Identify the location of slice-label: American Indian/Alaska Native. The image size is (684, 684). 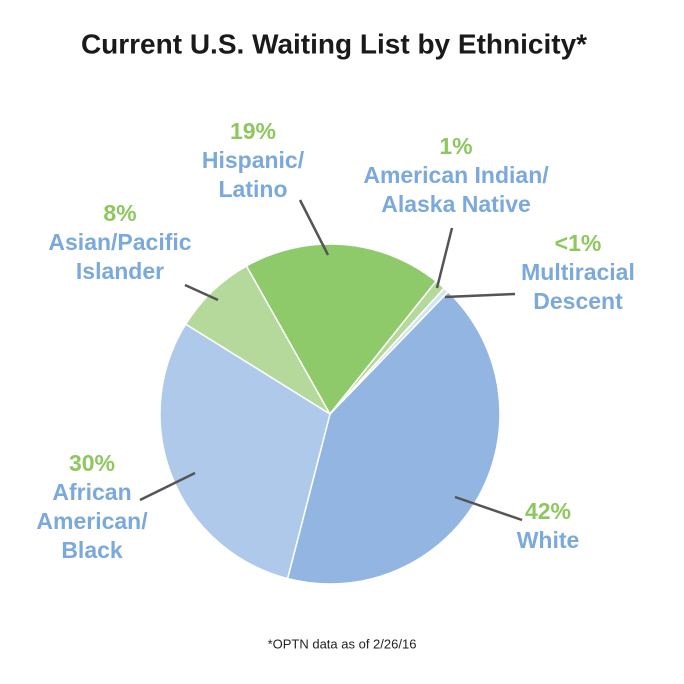
(456, 189).